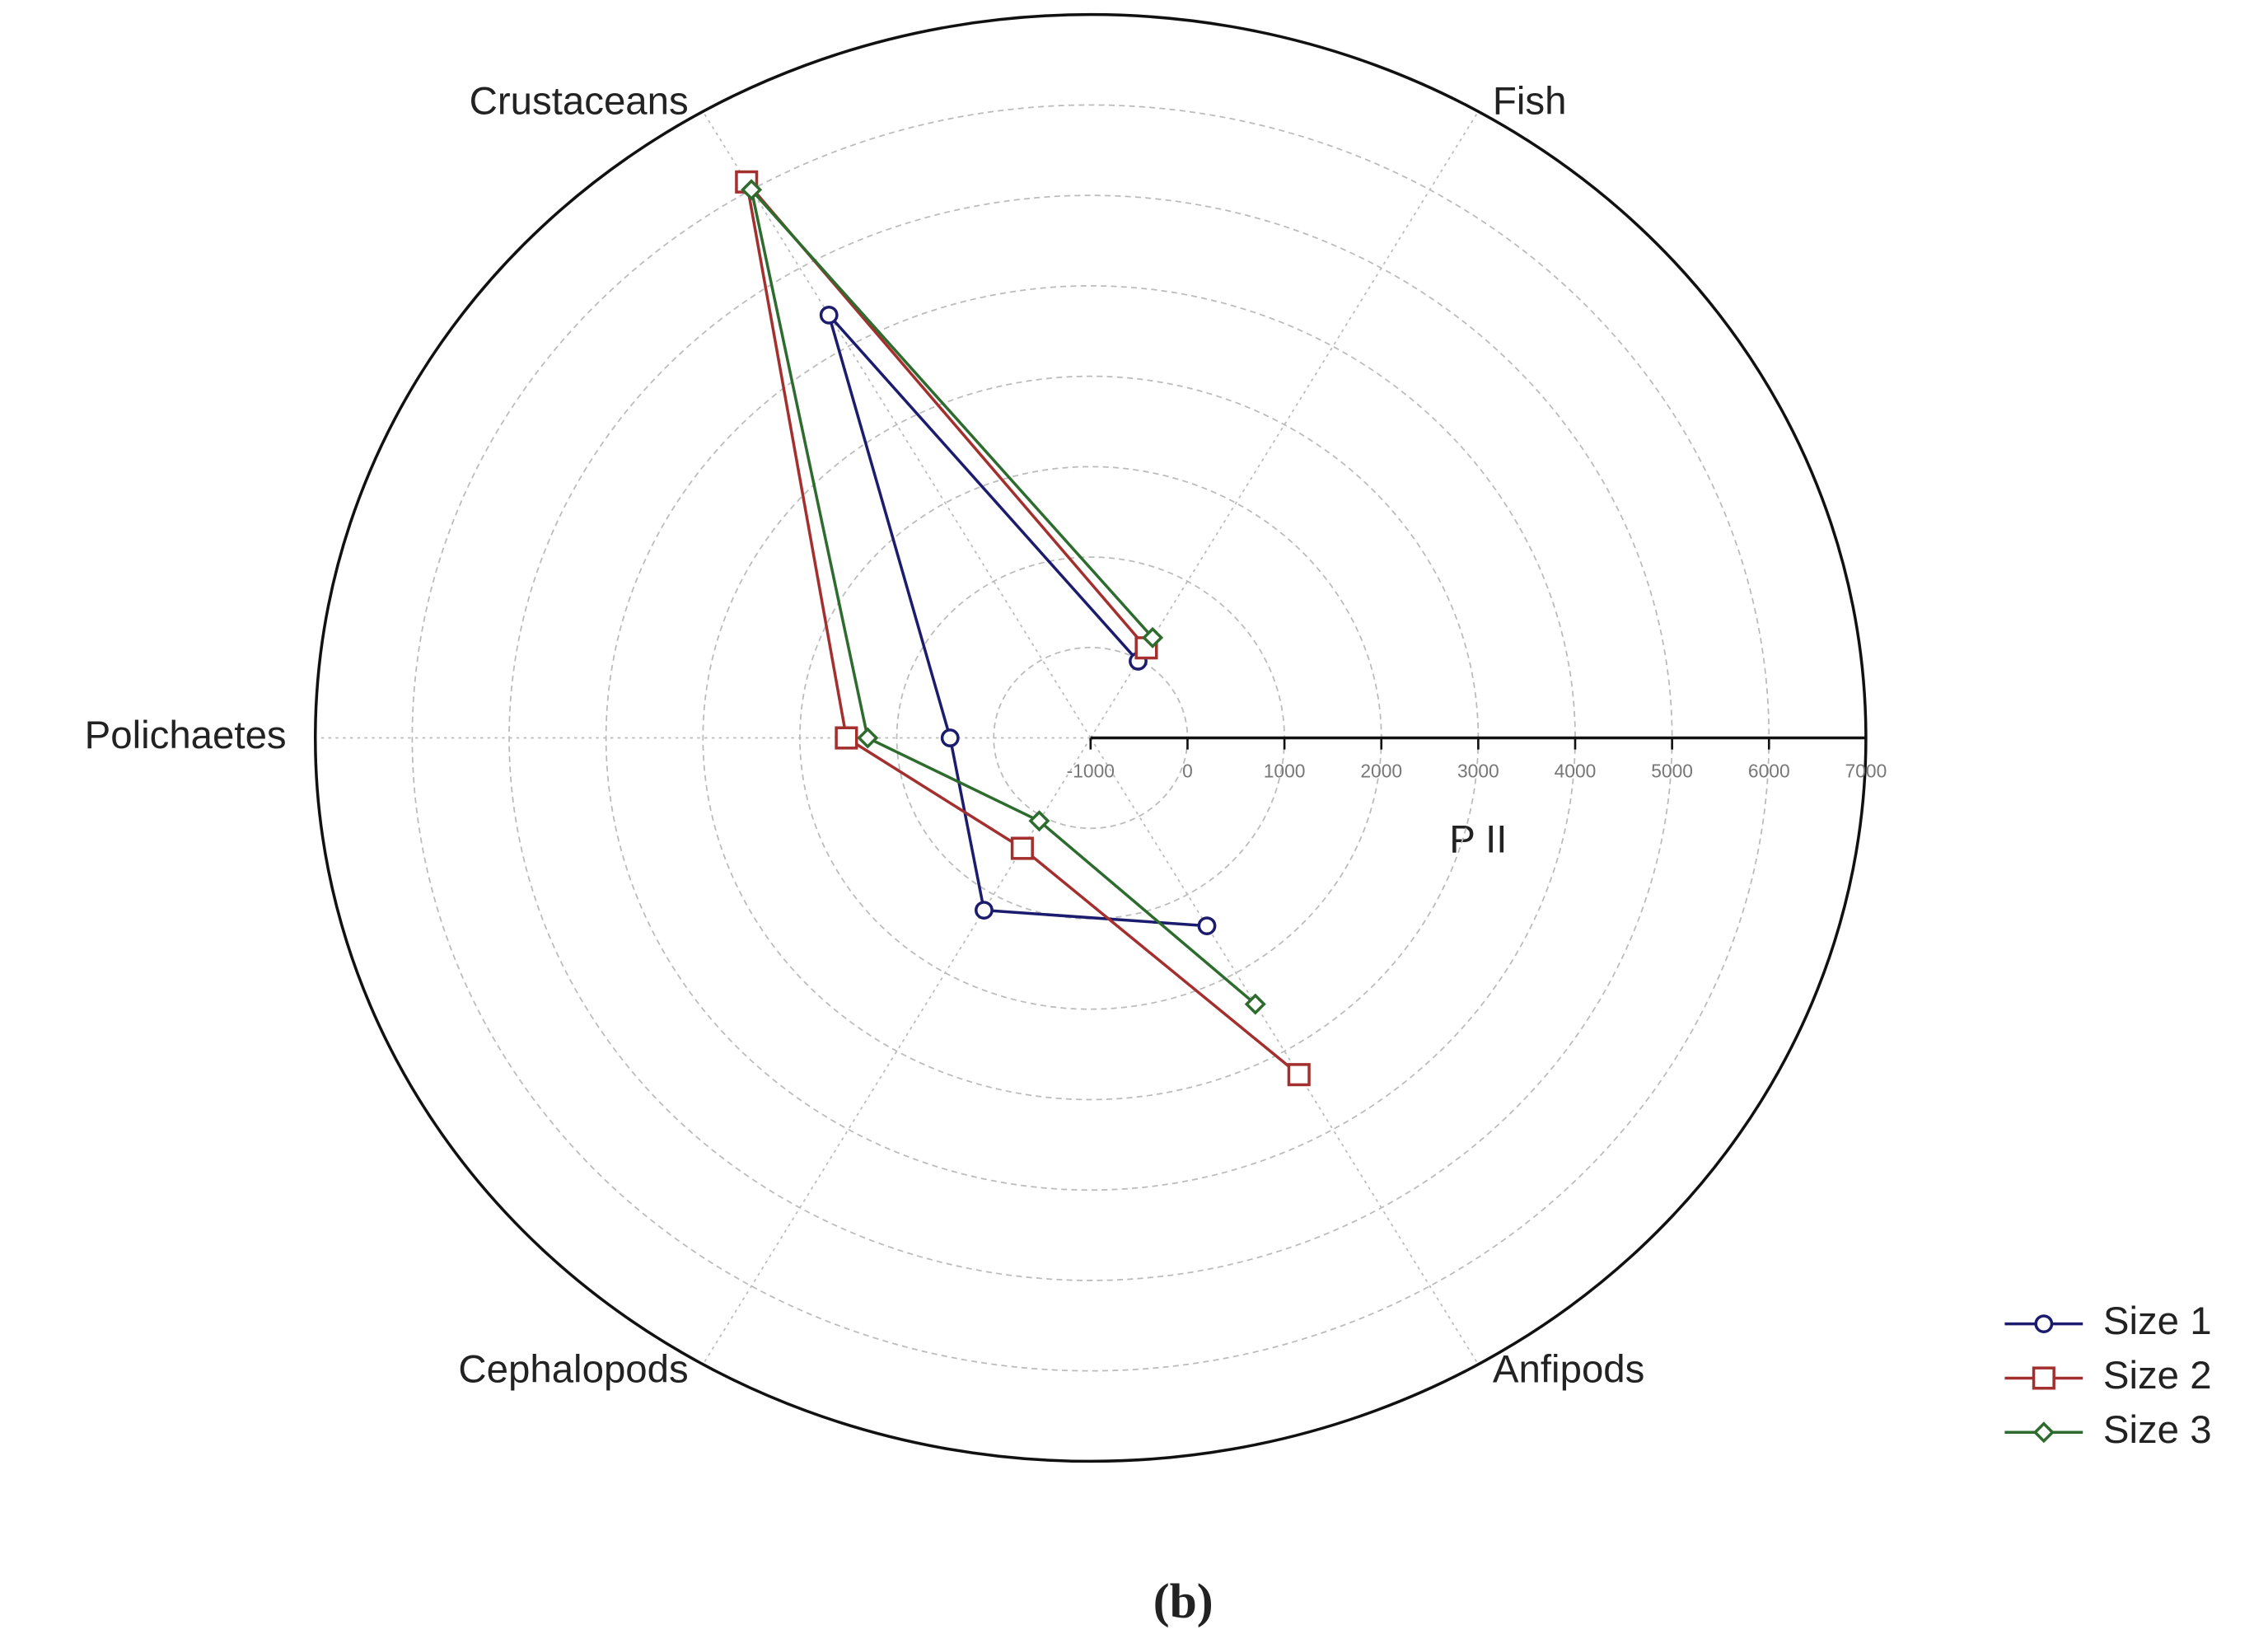  I want to click on category-label: Crustaceans, so click(580, 102).